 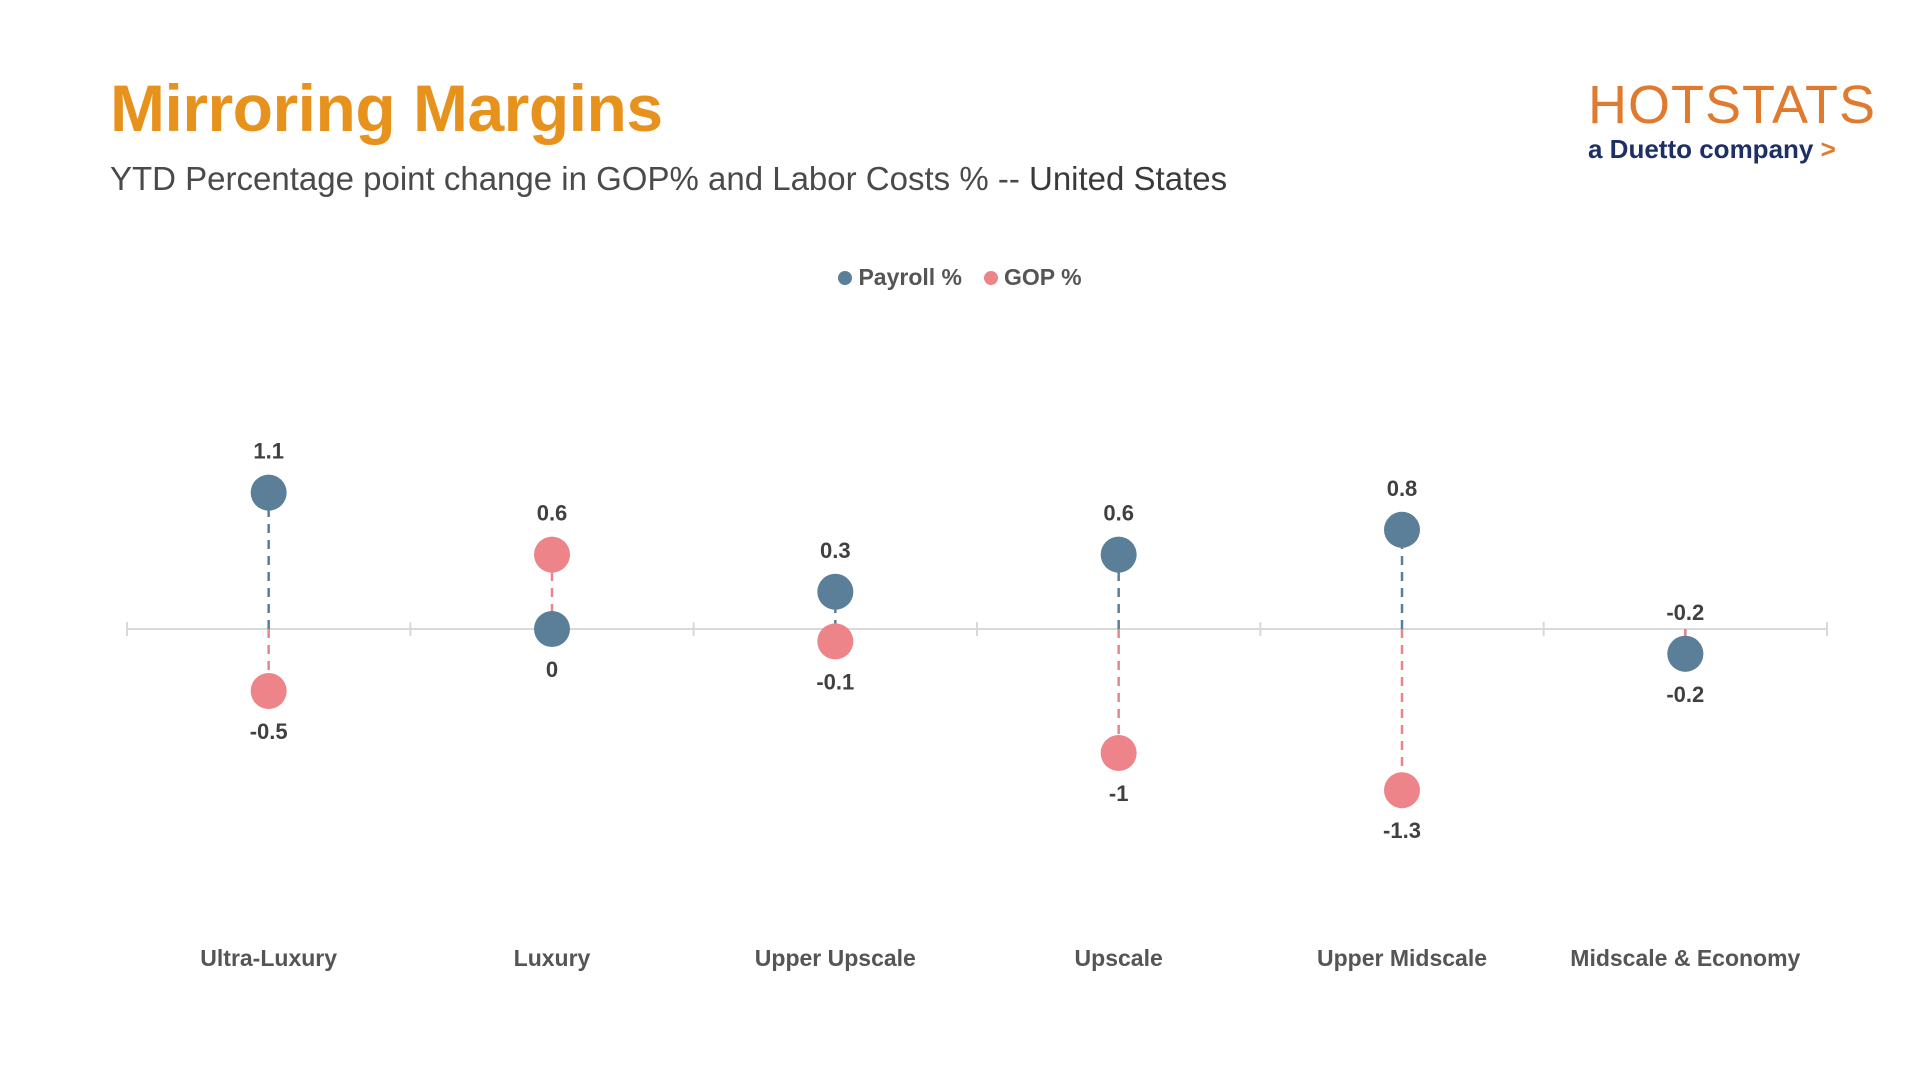 I want to click on legend-label-gop: GOP %, so click(x=1043, y=277).